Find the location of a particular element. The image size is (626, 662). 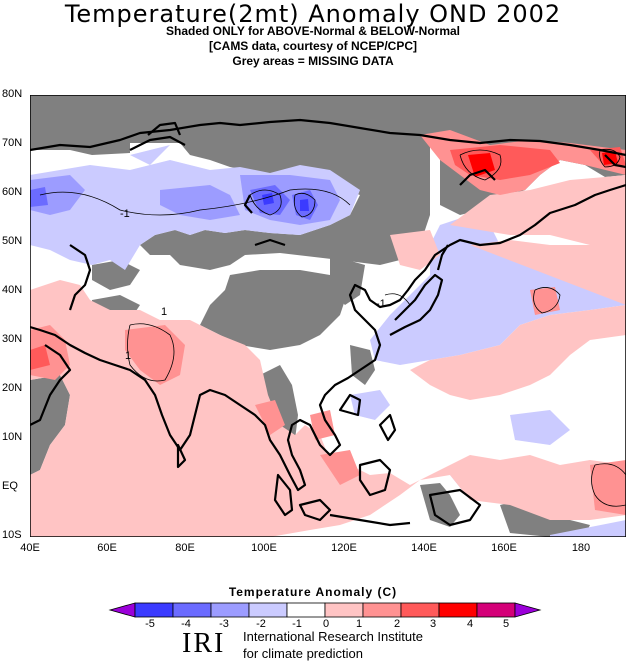

colorbar is located at coordinates (325, 610).